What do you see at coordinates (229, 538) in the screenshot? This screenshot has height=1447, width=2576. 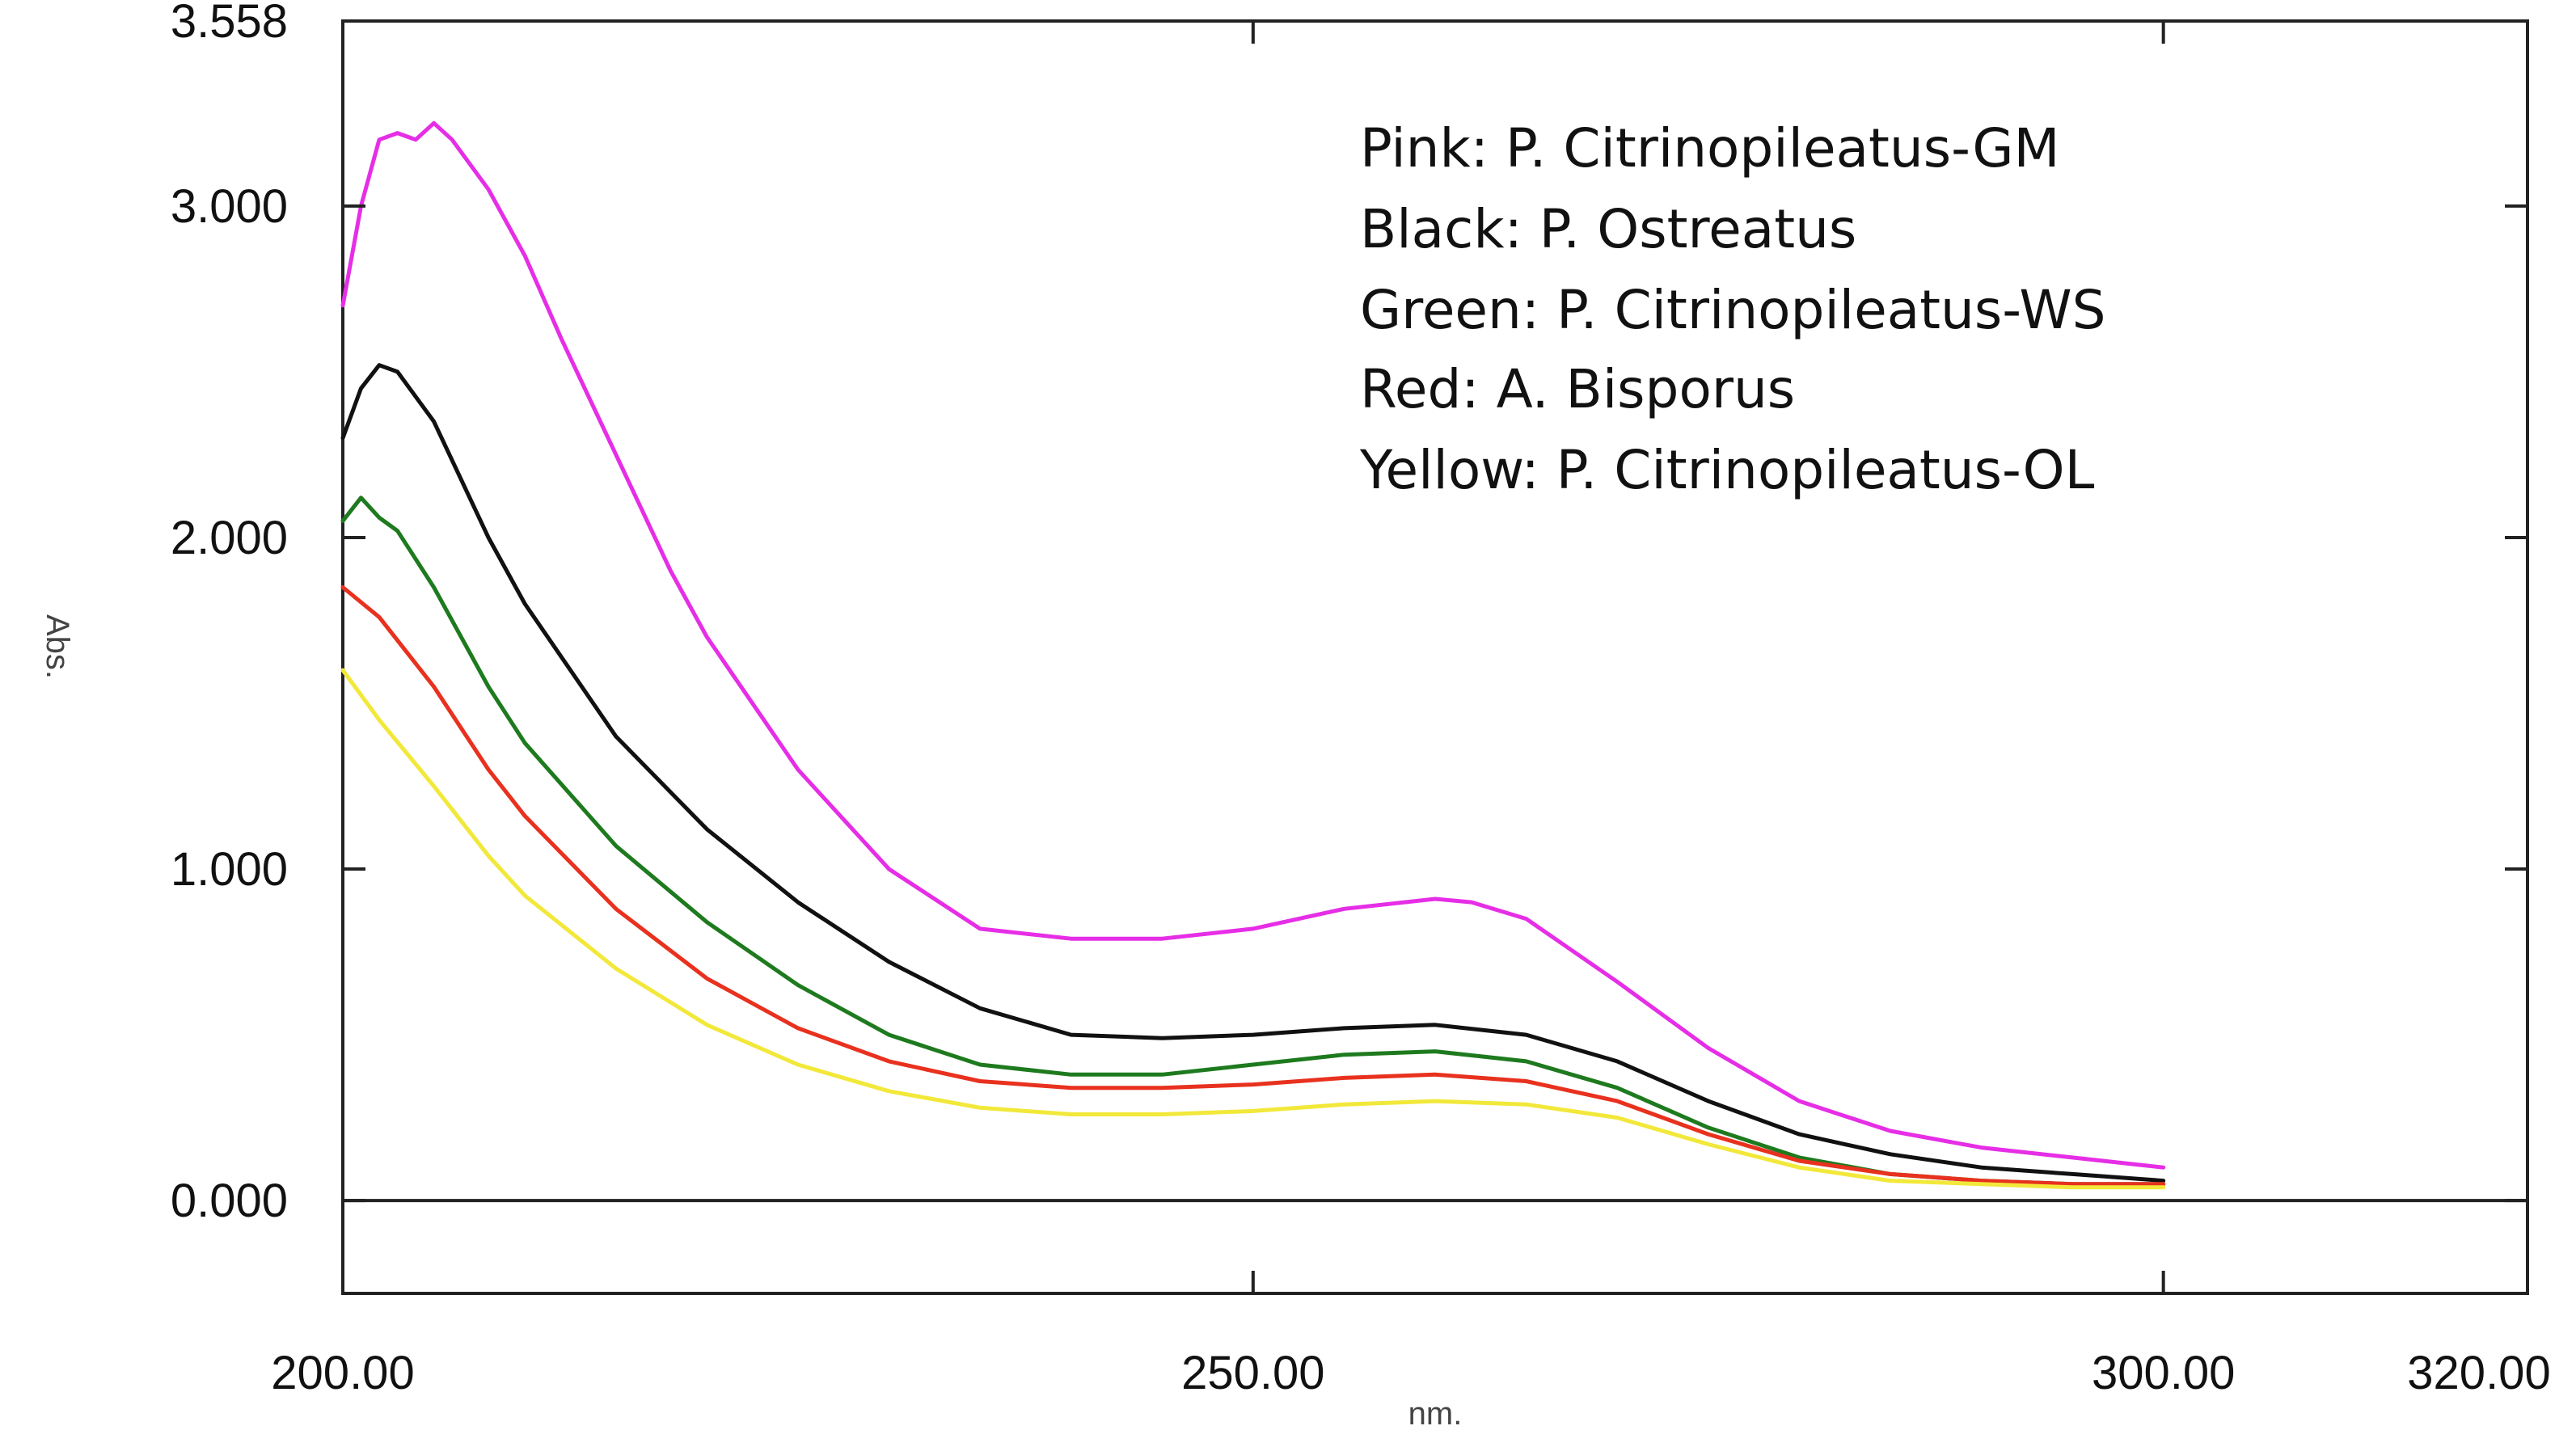 I see `y-tick-label: 2.000` at bounding box center [229, 538].